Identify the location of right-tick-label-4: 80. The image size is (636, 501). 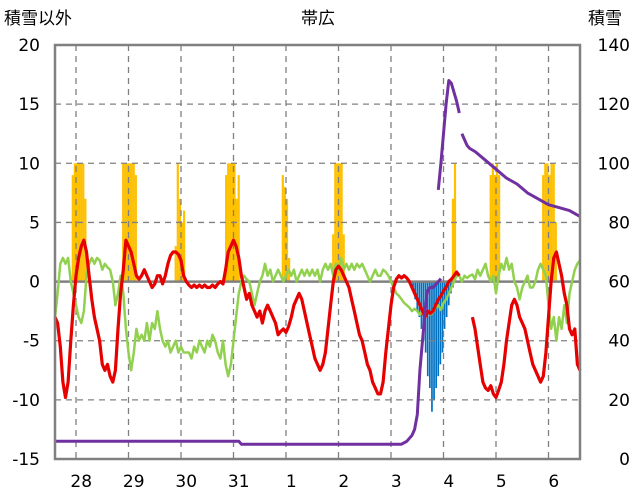
(619, 223).